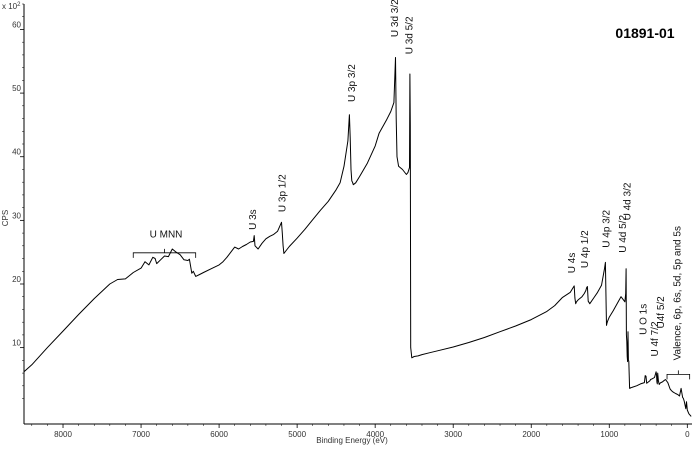 Image resolution: width=700 pixels, height=450 pixels. I want to click on peak-label: Valence, 6p, 6s, 5d, 5p and 5s, so click(678, 293).